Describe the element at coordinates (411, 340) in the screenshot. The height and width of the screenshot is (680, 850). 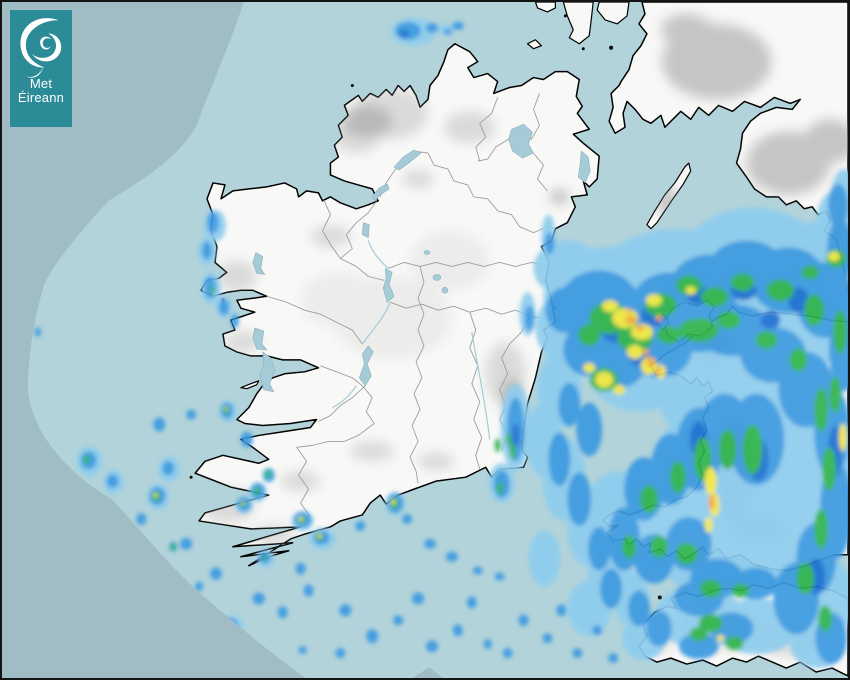
I see `rivers` at that location.